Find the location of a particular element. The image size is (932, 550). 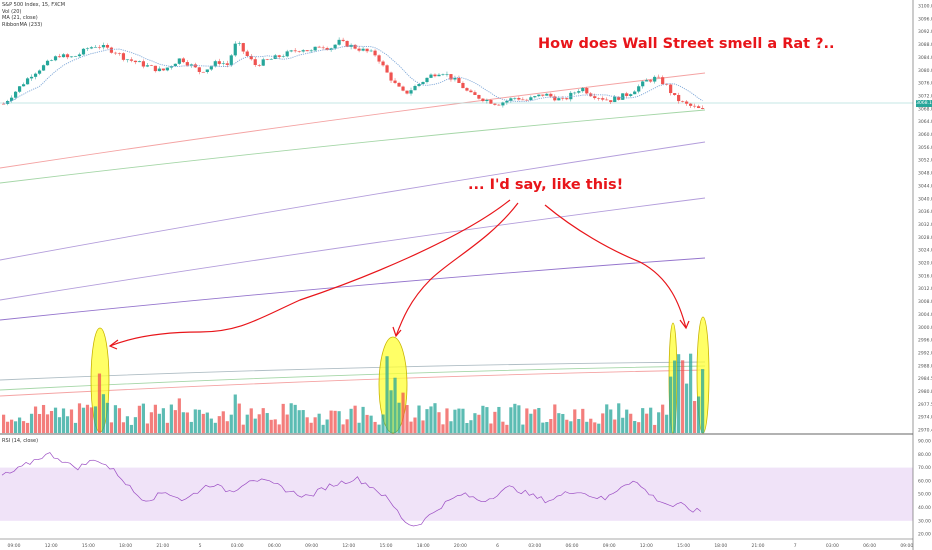

price-tick-label: 3012.0 is located at coordinates (925, 289).